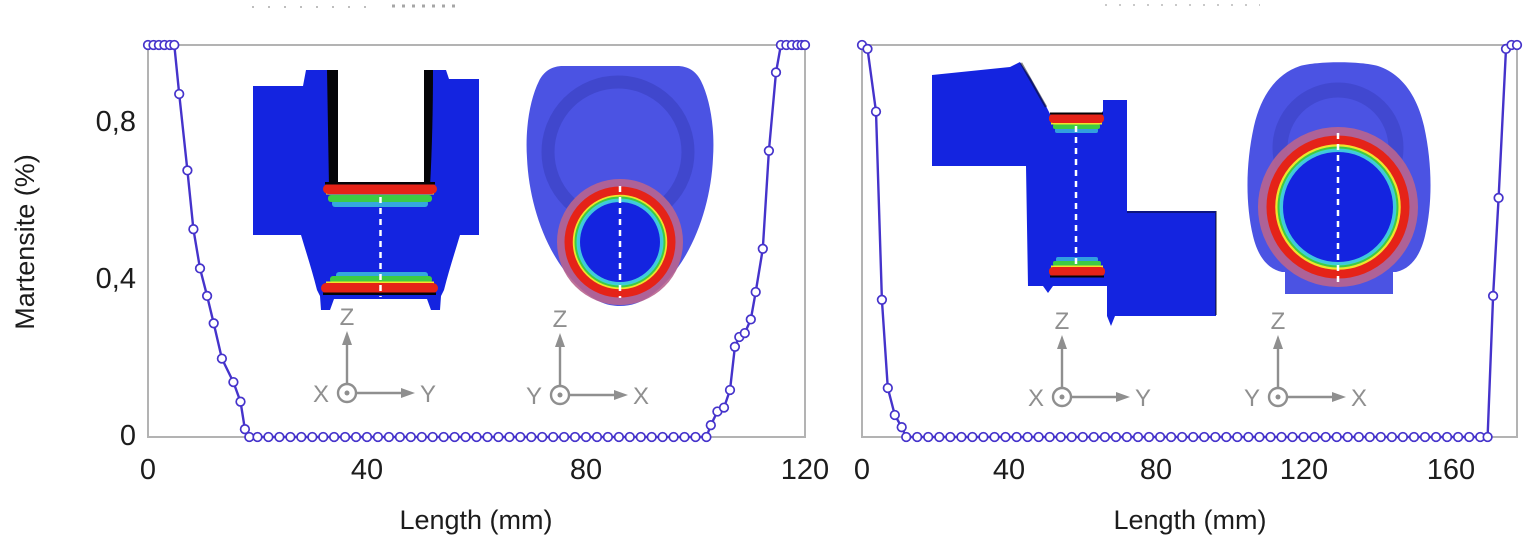 This screenshot has width=1540, height=551. Describe the element at coordinates (1339, 178) in the screenshot. I see `right-end-view-inset` at that location.